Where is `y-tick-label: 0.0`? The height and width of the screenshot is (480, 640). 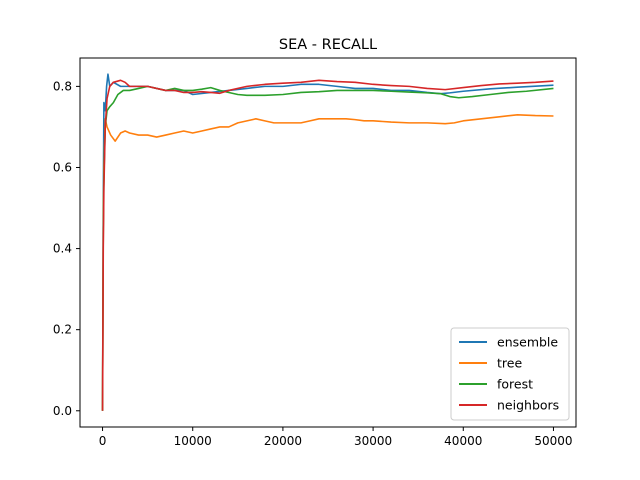 y-tick-label: 0.0 is located at coordinates (62, 411).